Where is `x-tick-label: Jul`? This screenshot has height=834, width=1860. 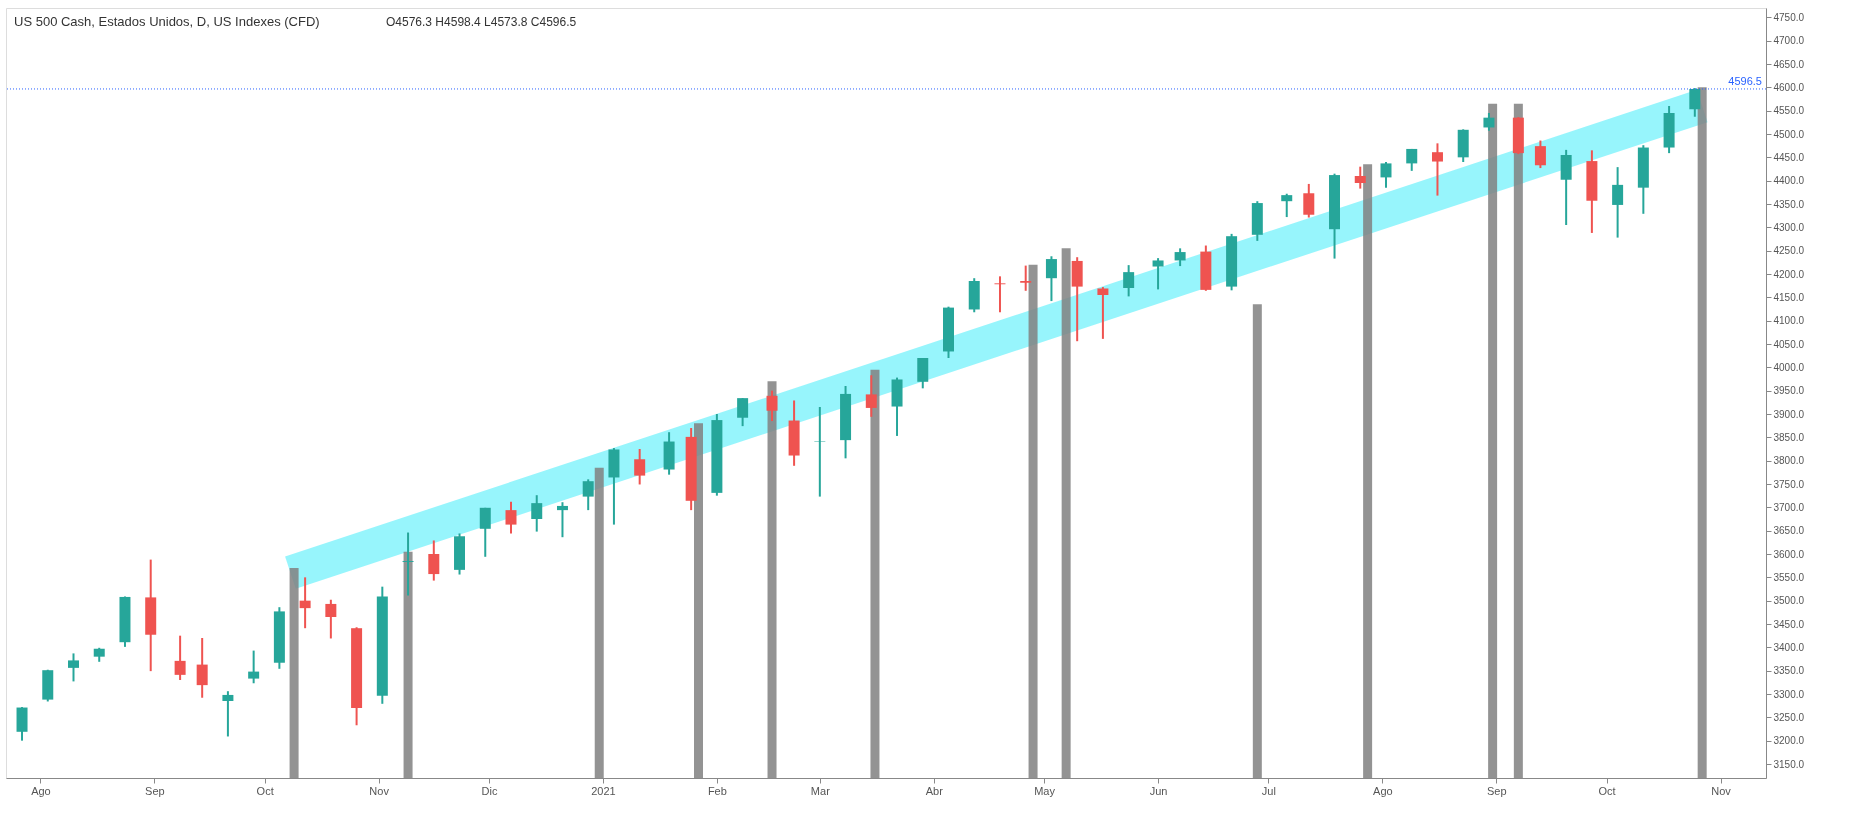 x-tick-label: Jul is located at coordinates (1268, 790).